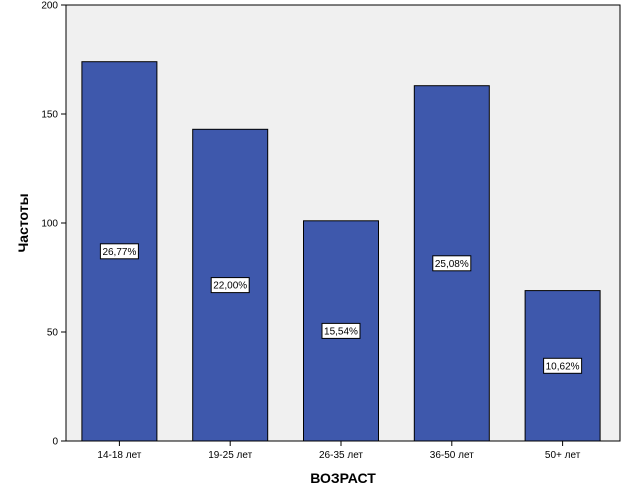 Image resolution: width=626 pixels, height=501 pixels. What do you see at coordinates (452, 455) in the screenshot?
I see `x-tick-label: 36-50 лет` at bounding box center [452, 455].